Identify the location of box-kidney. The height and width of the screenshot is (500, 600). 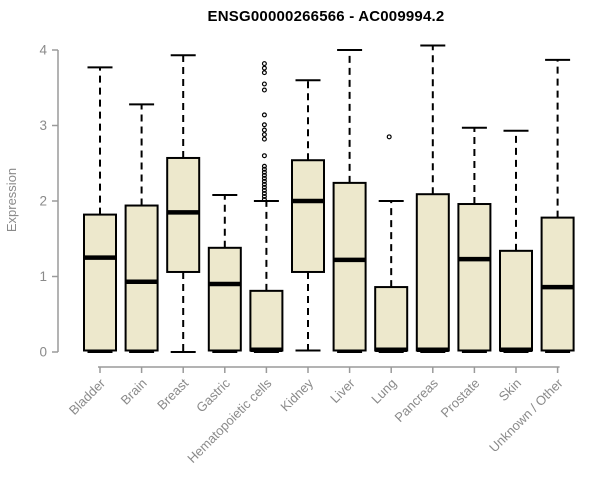
(308, 215).